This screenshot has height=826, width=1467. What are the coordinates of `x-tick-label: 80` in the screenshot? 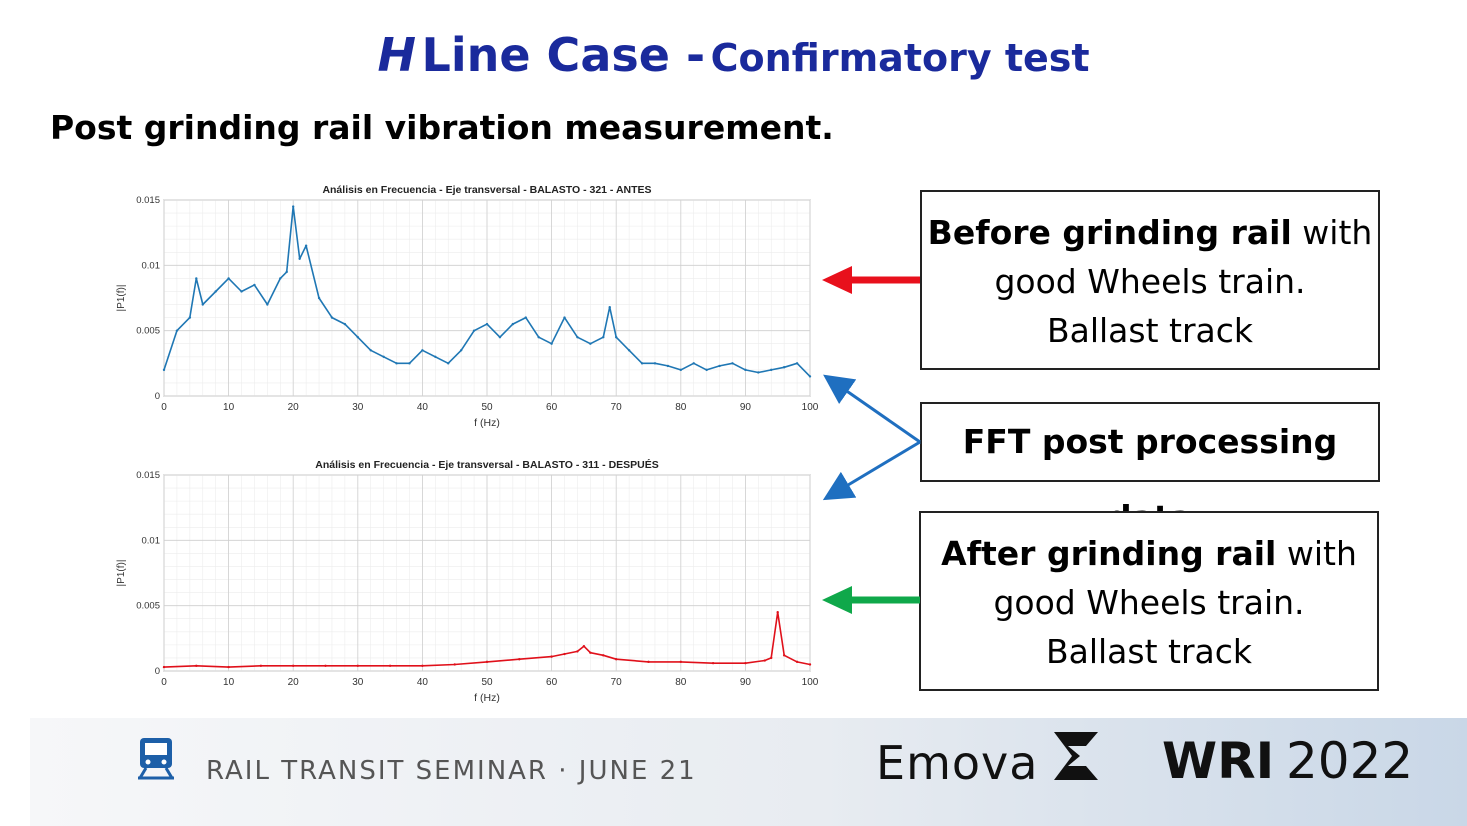 It's located at (681, 407).